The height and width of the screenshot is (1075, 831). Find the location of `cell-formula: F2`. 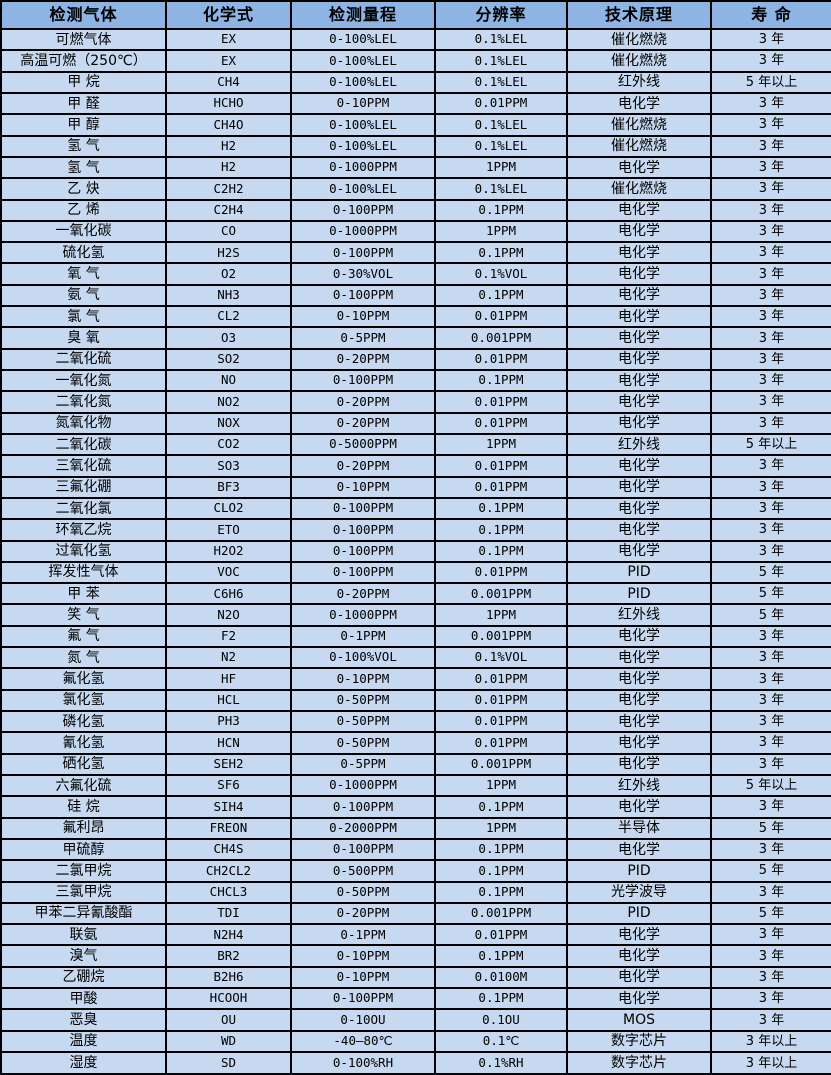

cell-formula: F2 is located at coordinates (228, 636).